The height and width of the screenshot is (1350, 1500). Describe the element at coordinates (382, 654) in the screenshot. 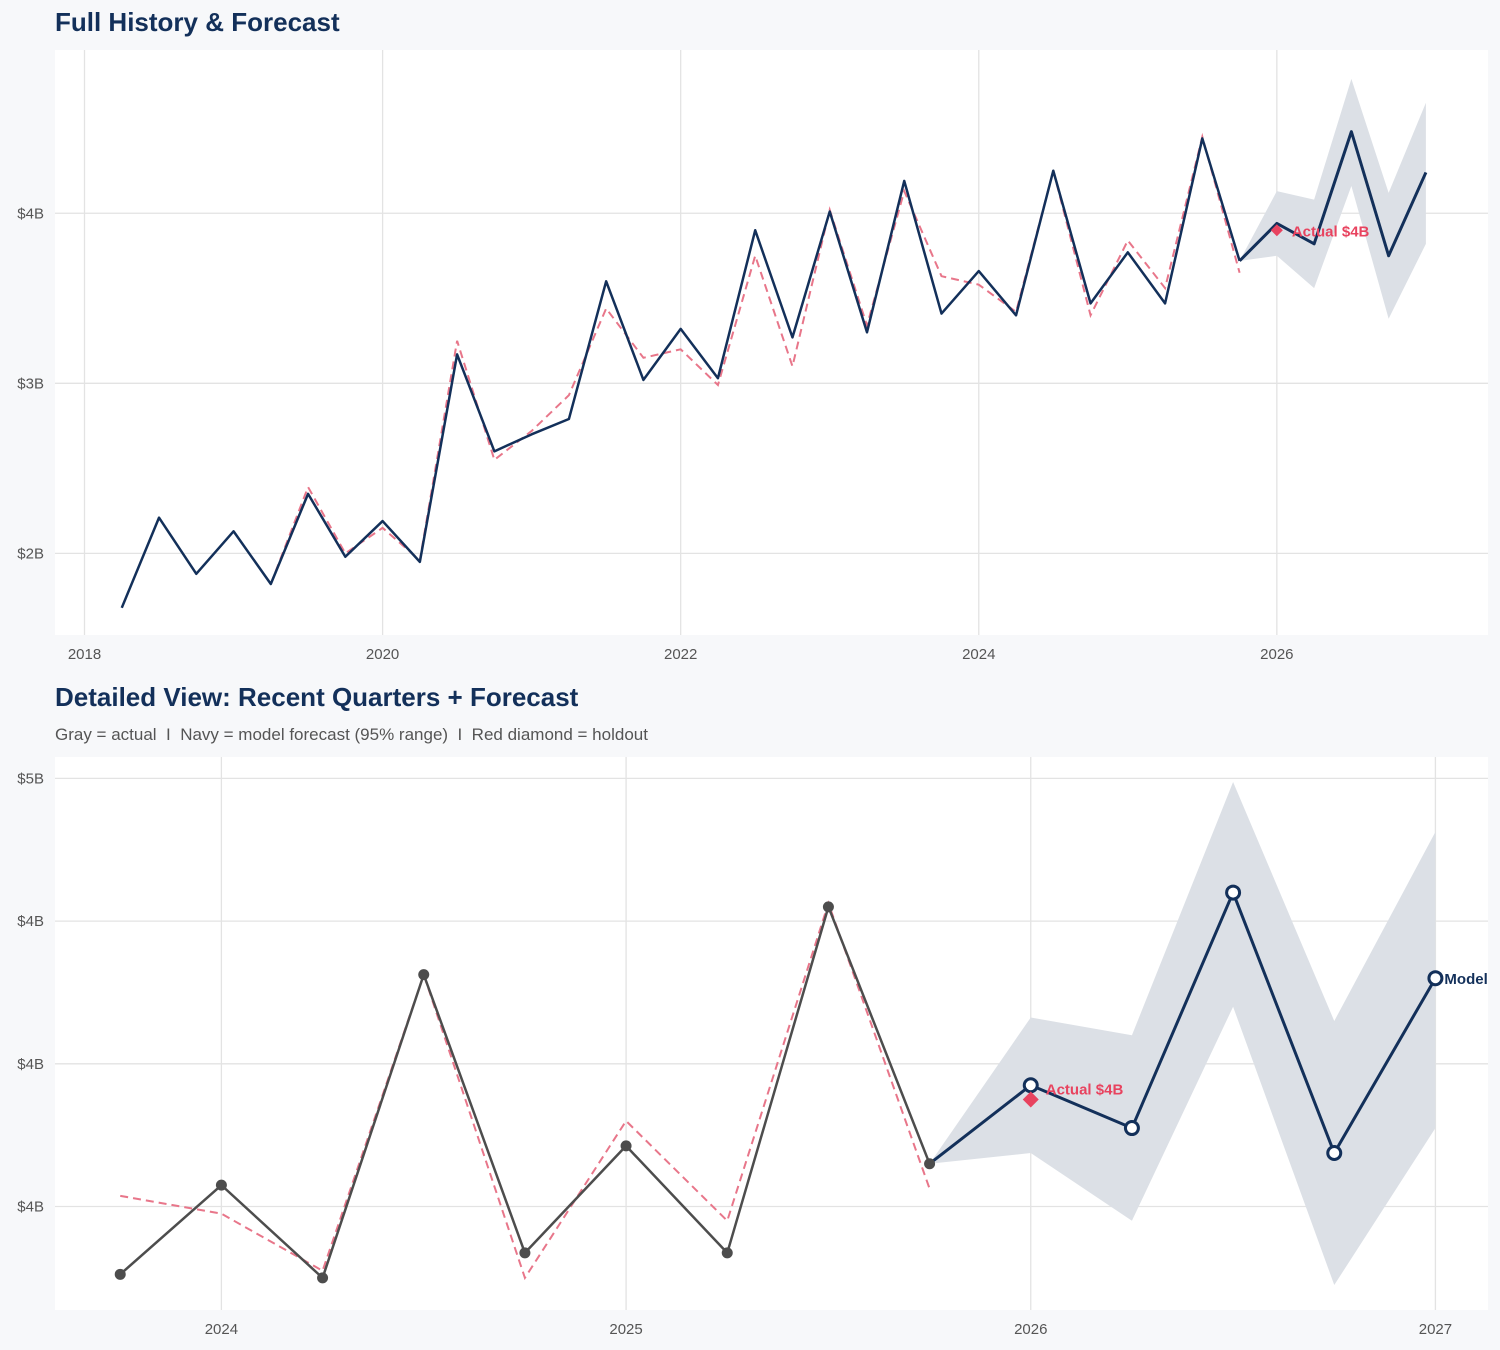

I see `x-tick-label: 2020` at that location.